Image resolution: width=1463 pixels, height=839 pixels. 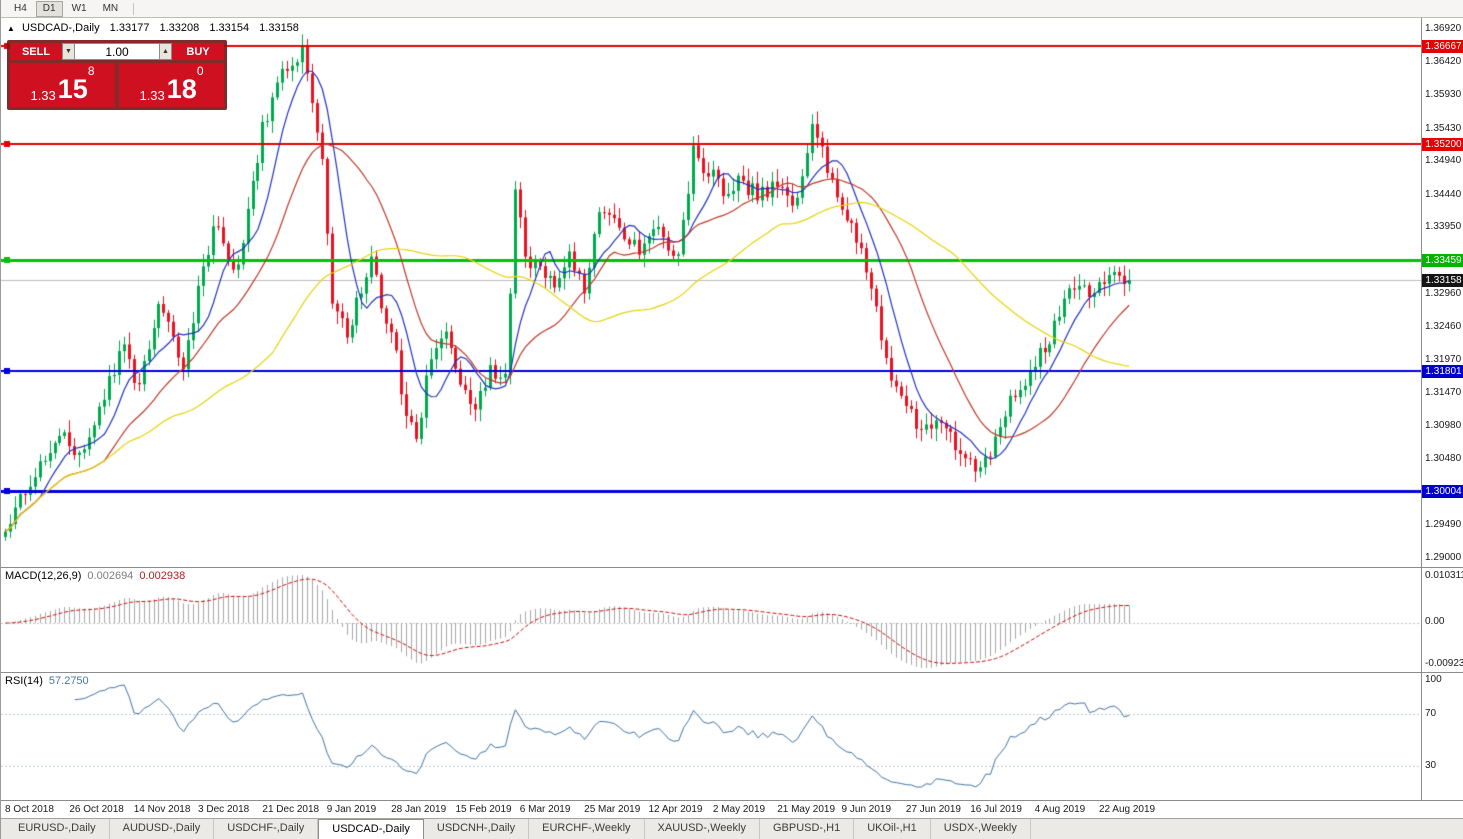 I want to click on volume-increase-icon: ▲, so click(x=165, y=51).